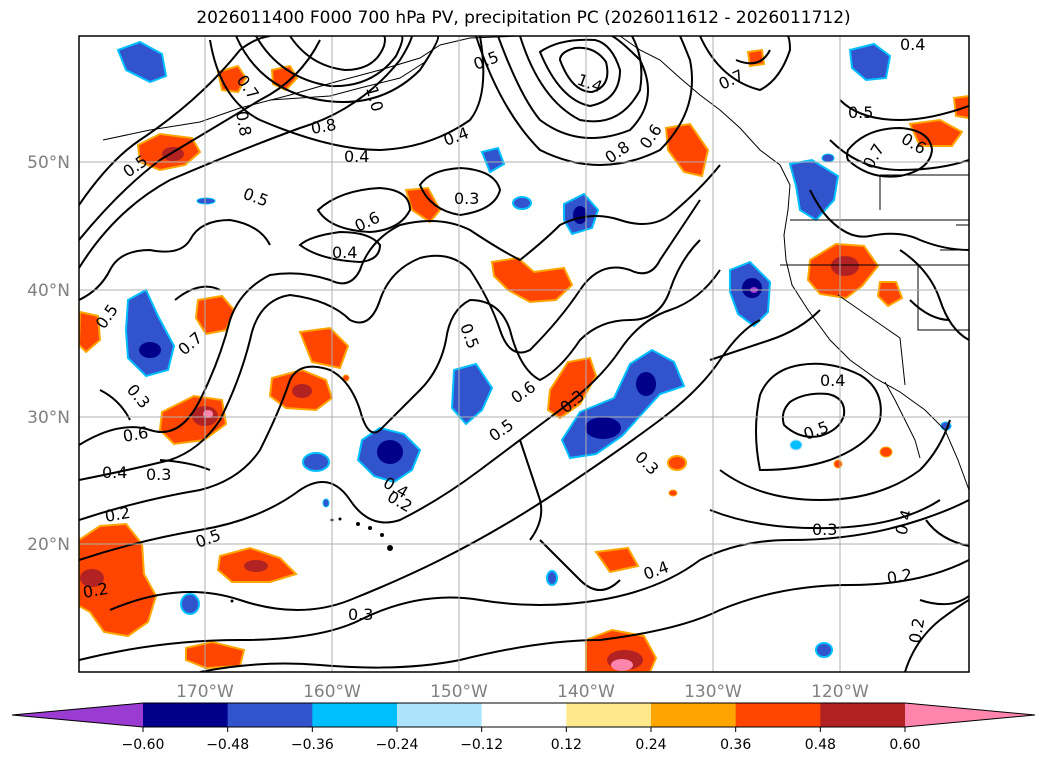 The width and height of the screenshot is (1047, 765). I want to click on lat-label: 40°N, so click(48, 291).